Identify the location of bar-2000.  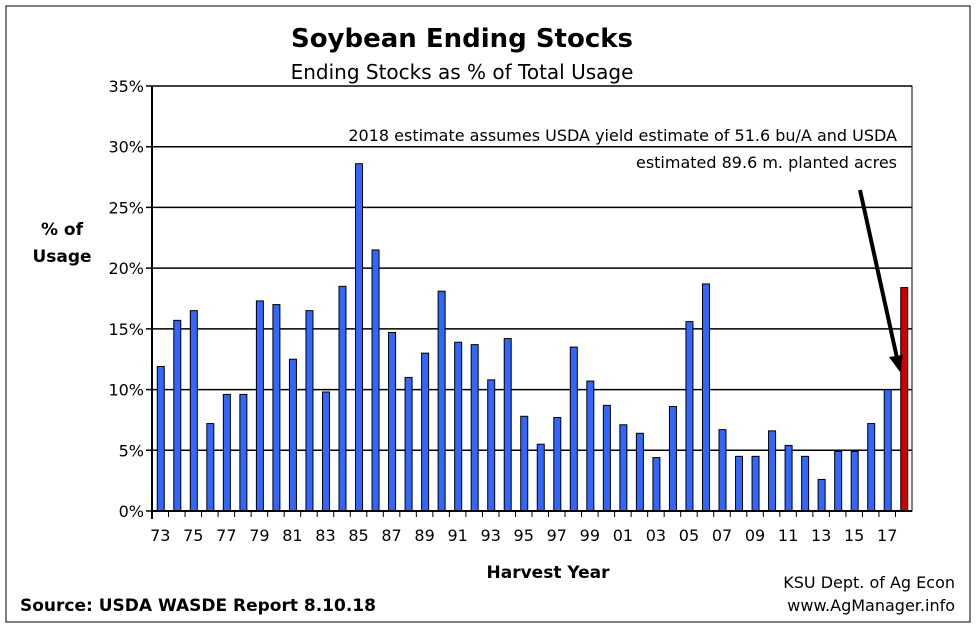
(606, 458).